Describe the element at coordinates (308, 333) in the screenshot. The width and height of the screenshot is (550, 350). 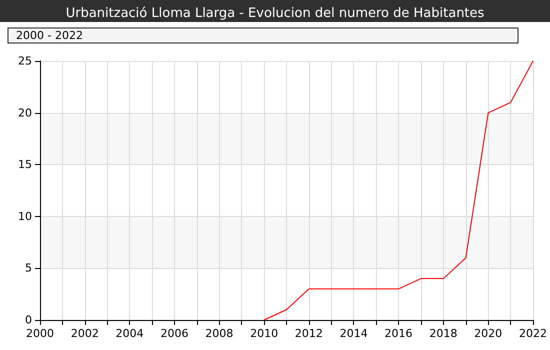
I see `x-tick-label: 2012` at that location.